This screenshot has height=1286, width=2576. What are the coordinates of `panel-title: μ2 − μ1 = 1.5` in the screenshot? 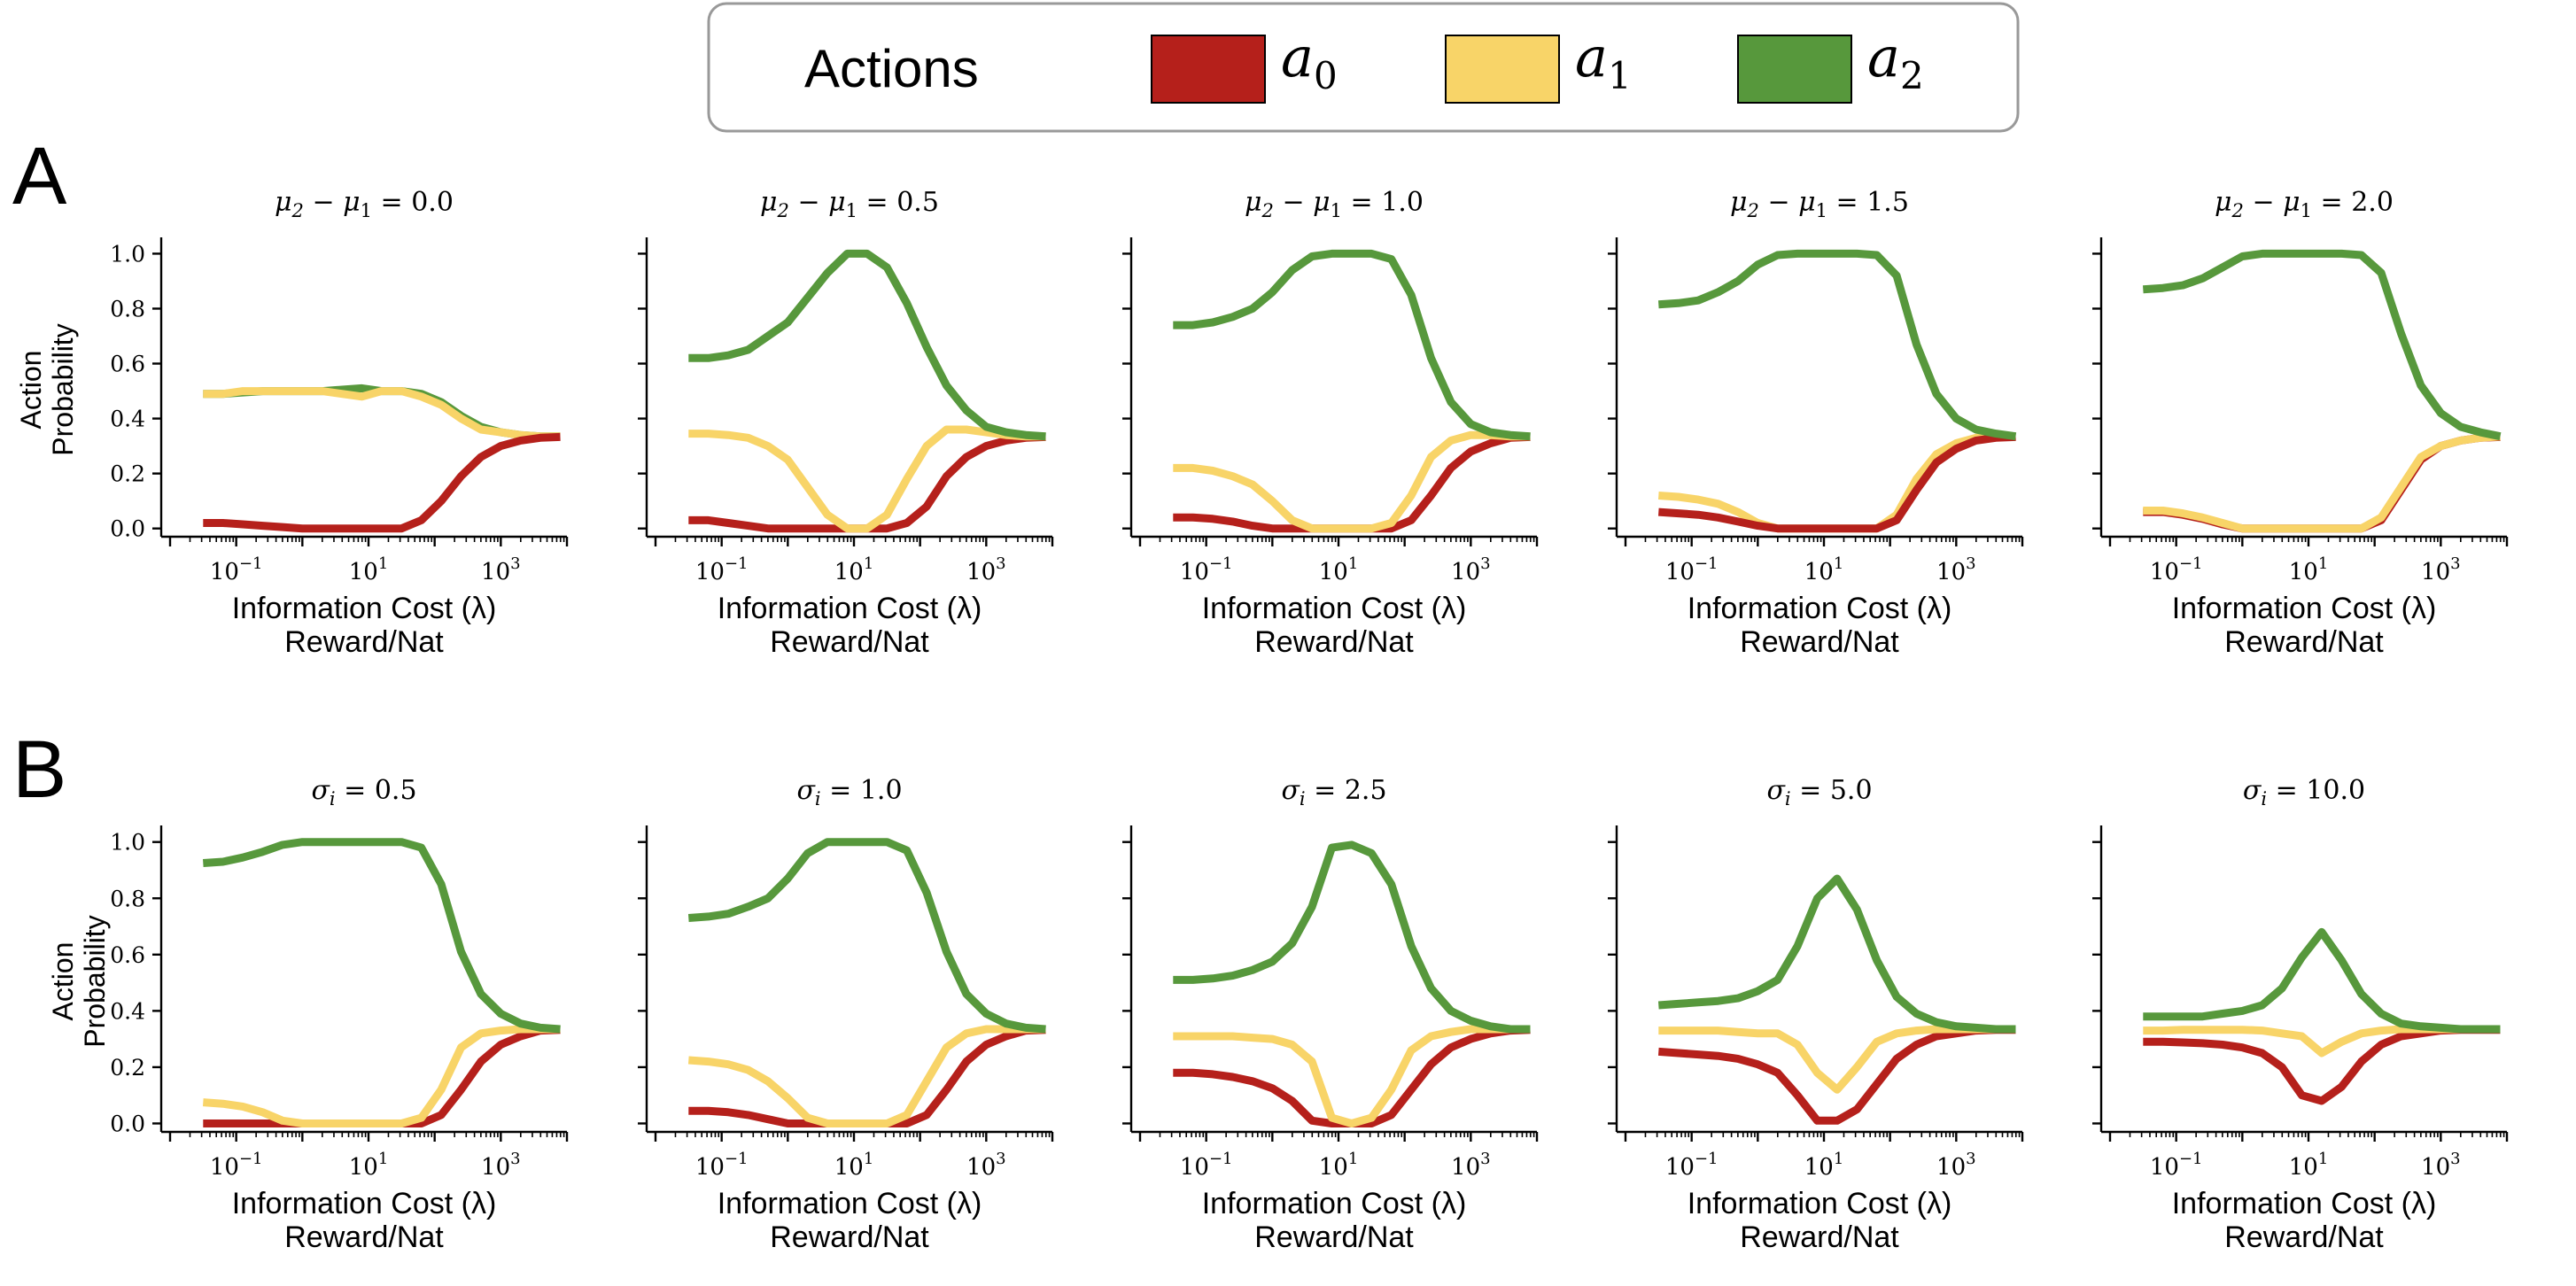 It's located at (1819, 204).